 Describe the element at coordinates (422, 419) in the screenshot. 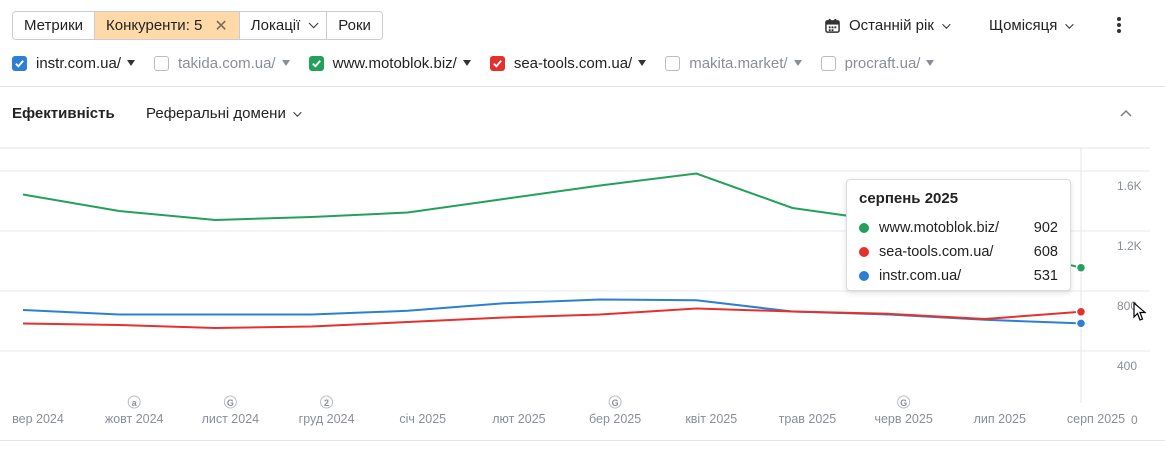

I see `x-tick-label: січ 2025` at that location.